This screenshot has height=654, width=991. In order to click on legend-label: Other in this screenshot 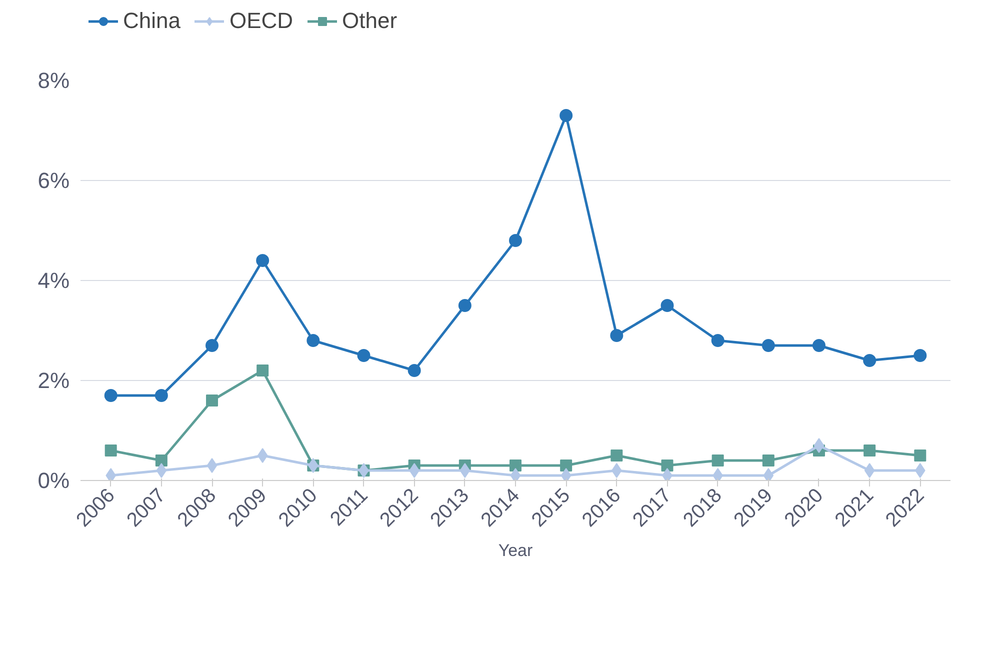, I will do `click(370, 21)`.